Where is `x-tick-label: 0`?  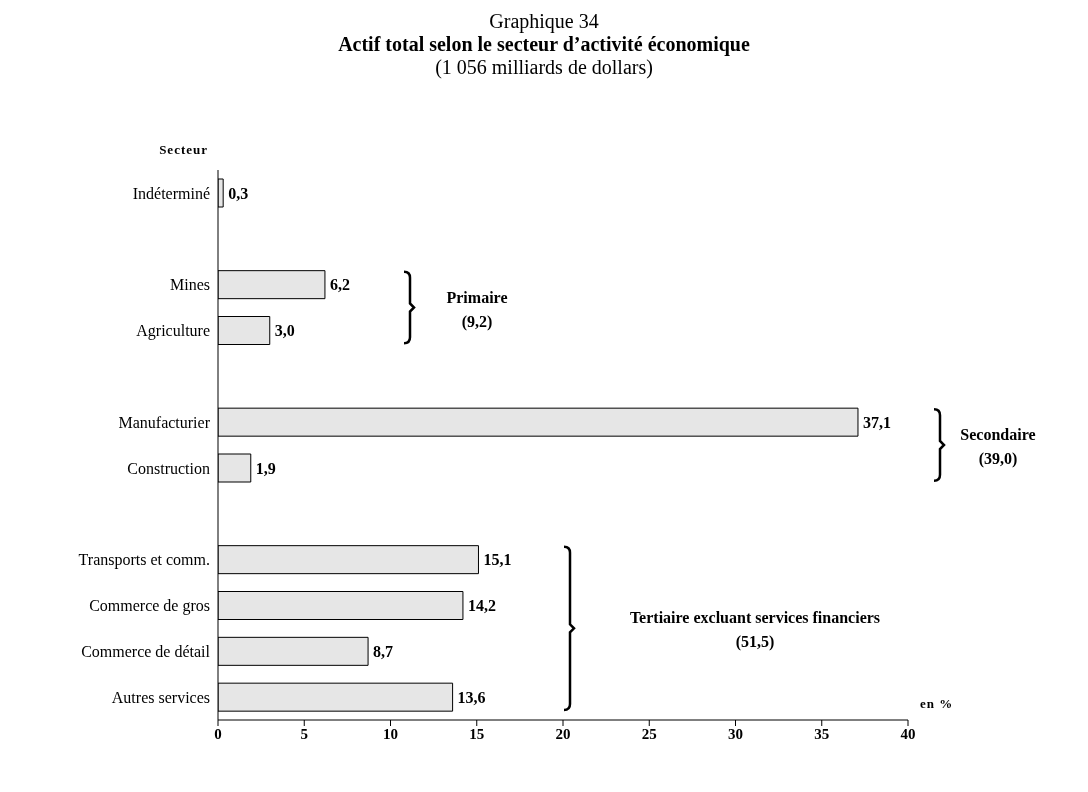 x-tick-label: 0 is located at coordinates (218, 733).